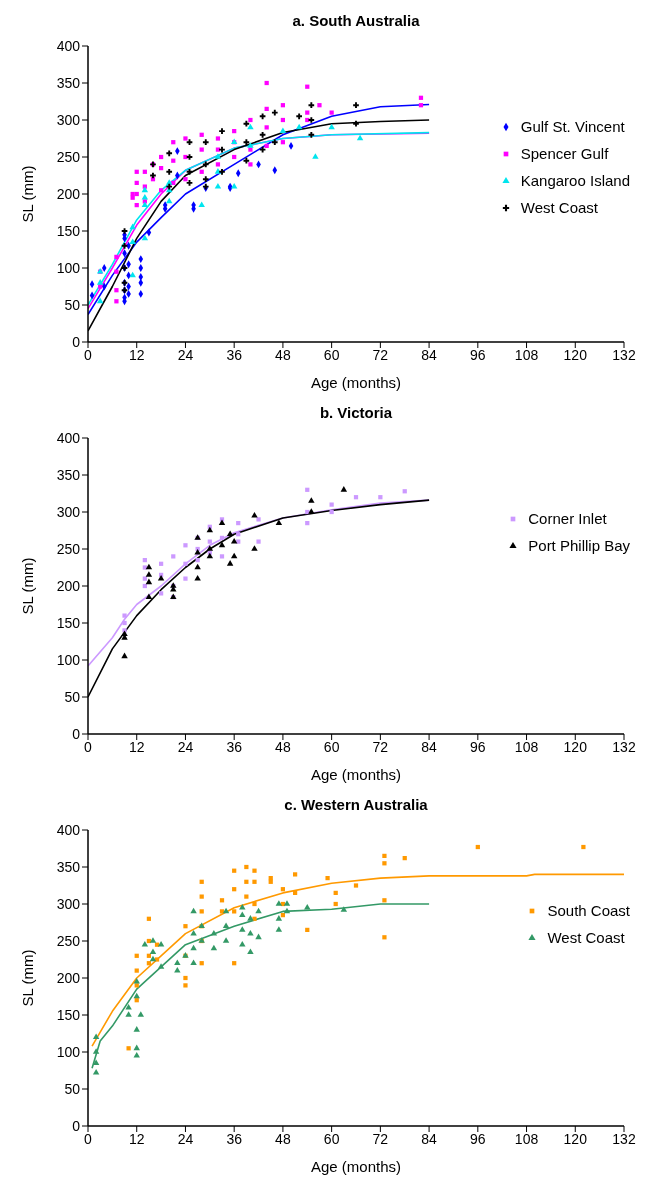 The height and width of the screenshot is (1200, 652). I want to click on legend-label: Port Phillip Bay, so click(579, 545).